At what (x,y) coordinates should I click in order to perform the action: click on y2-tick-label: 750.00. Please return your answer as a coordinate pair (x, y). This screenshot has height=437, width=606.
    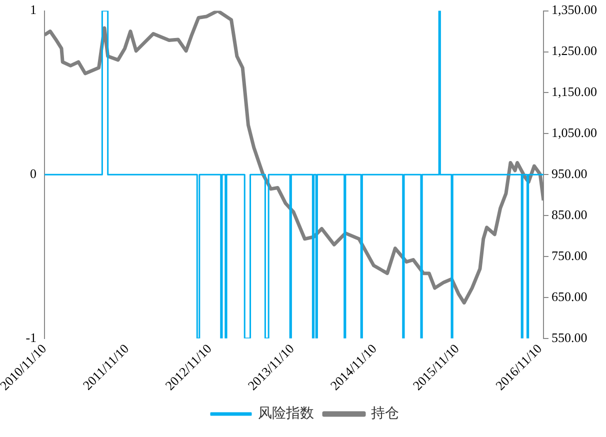
    Looking at the image, I should click on (570, 255).